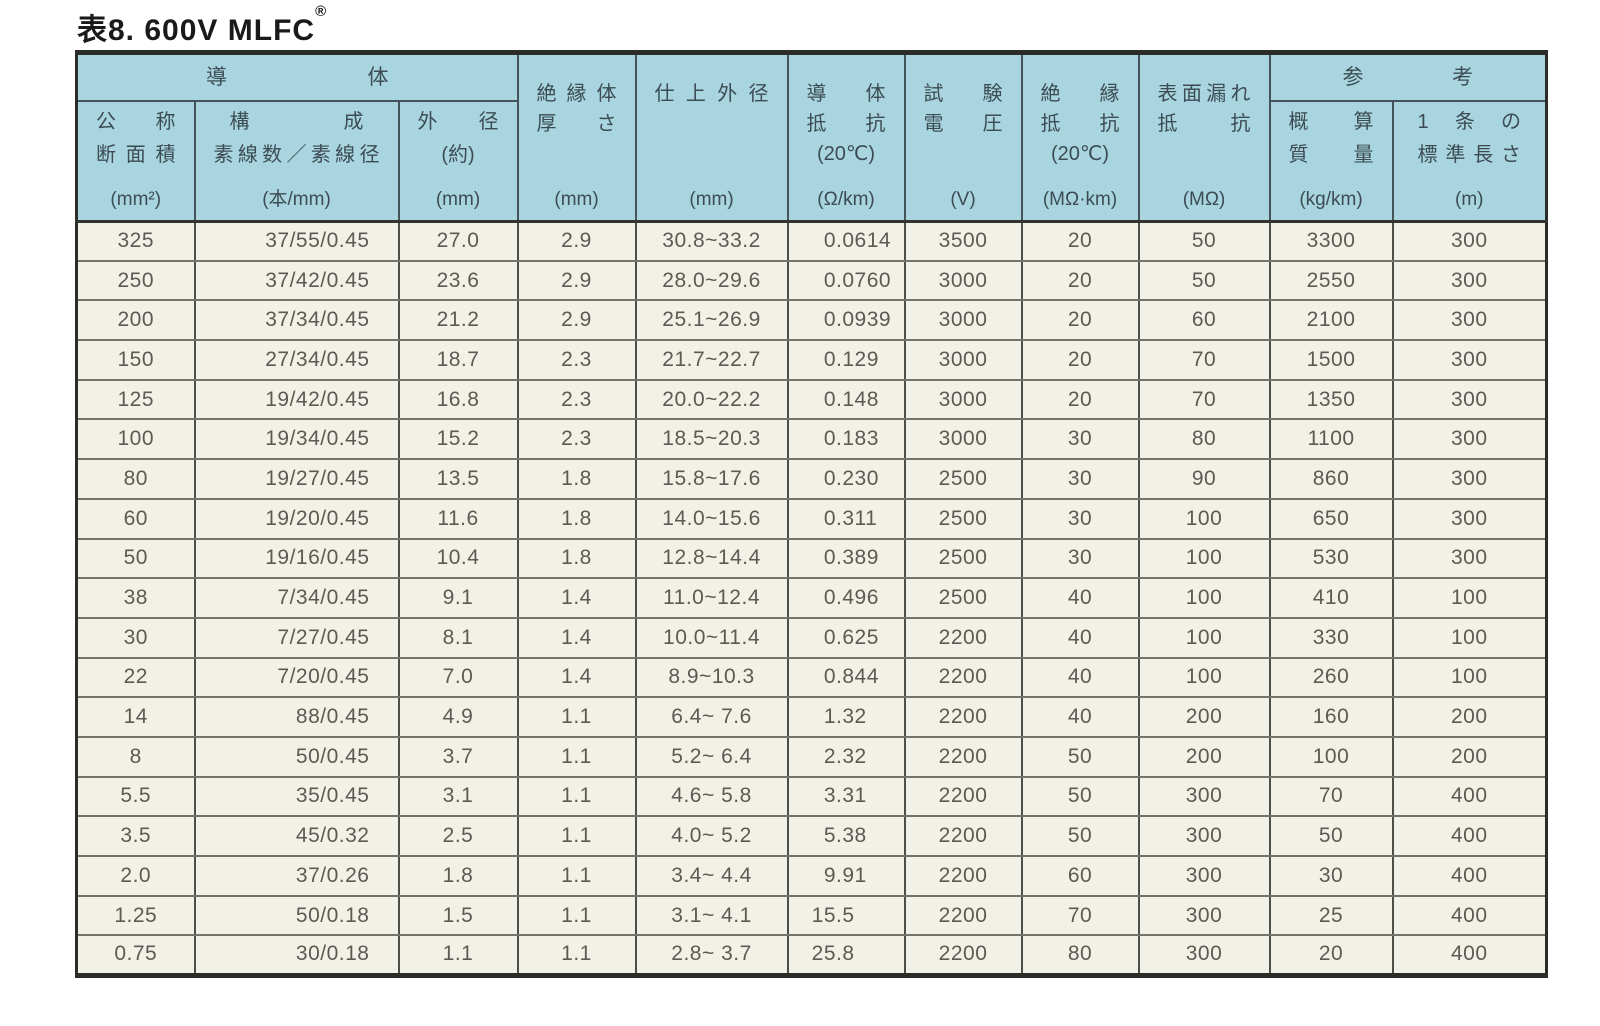 Image resolution: width=1600 pixels, height=1026 pixels. Describe the element at coordinates (711, 199) in the screenshot. I see `col-unit-finished-outer-diameter: (mm)` at that location.